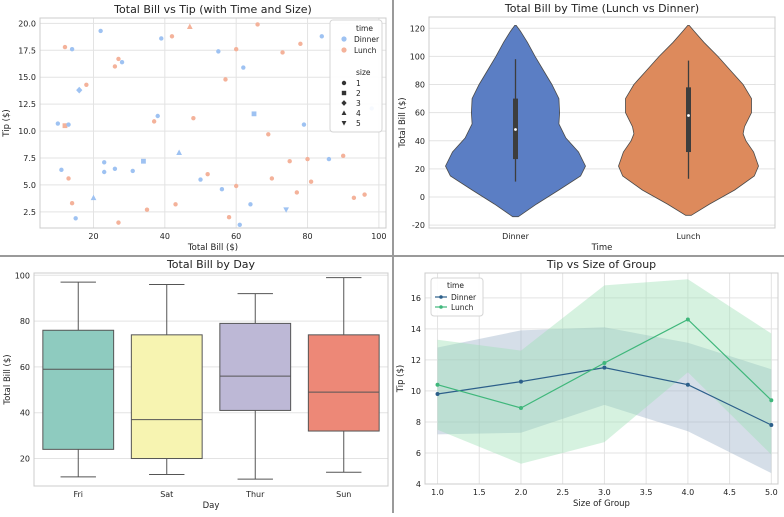 The height and width of the screenshot is (517, 784). I want to click on legend-size-label: 1, so click(358, 83).